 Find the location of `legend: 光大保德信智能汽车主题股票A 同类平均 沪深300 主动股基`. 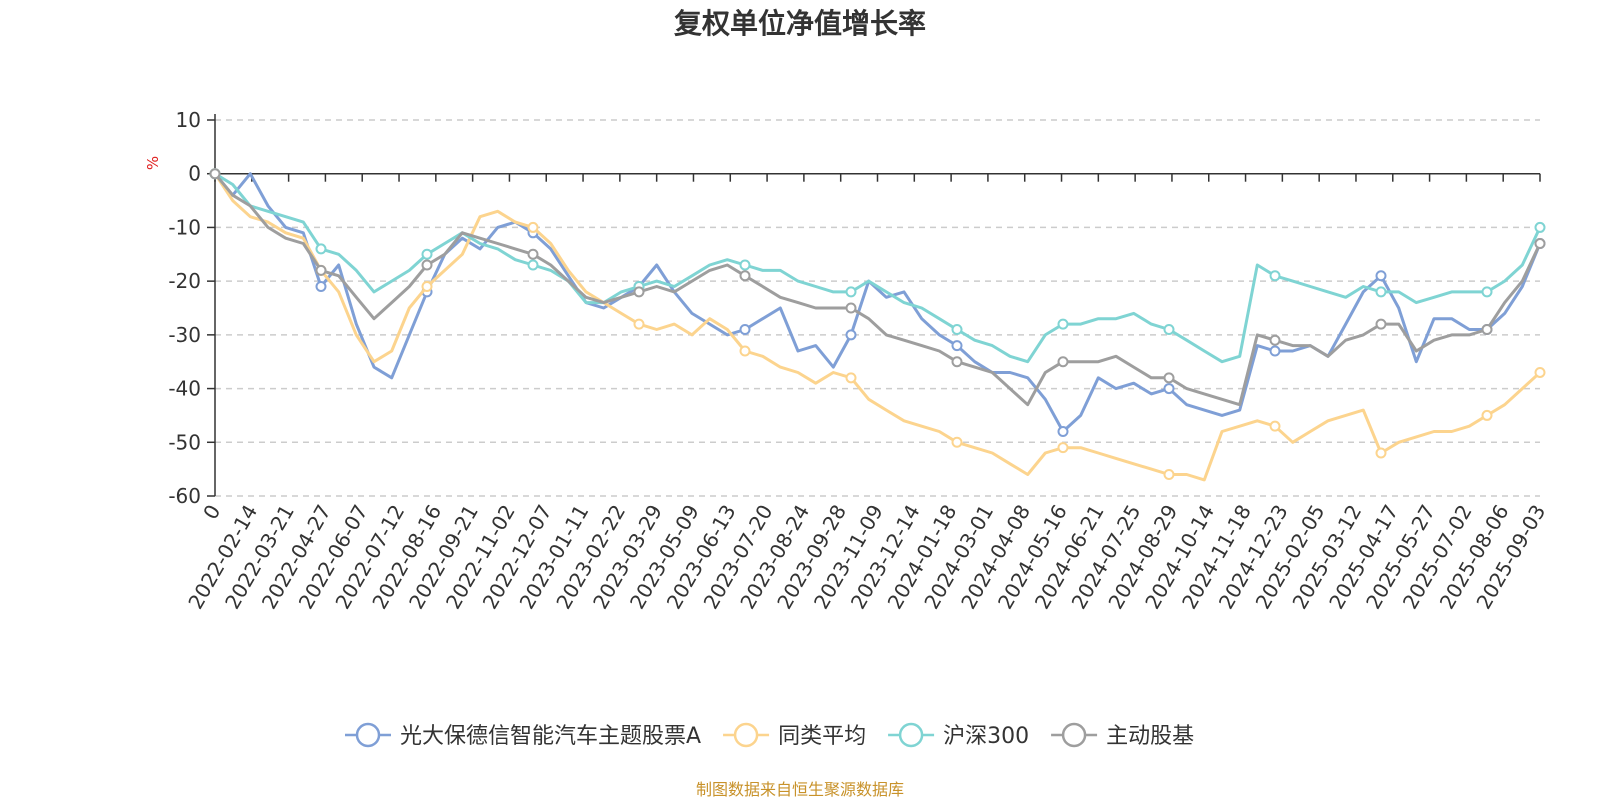

legend: 光大保德信智能汽车主题股票A 同类平均 沪深300 主动股基 is located at coordinates (769, 735).